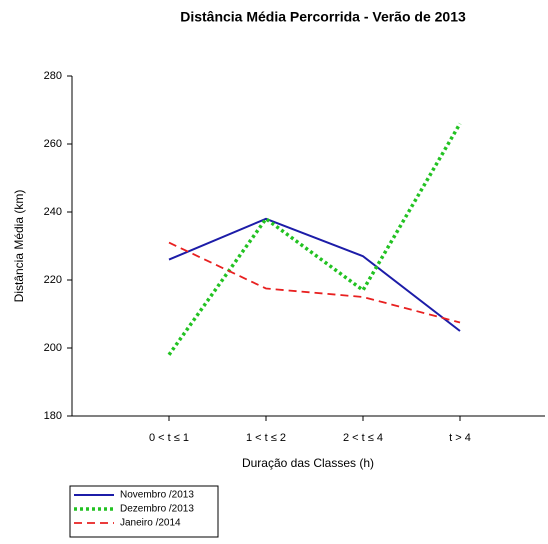 This screenshot has width=548, height=544. I want to click on y-axis-label: Distância Média (km), so click(19, 246).